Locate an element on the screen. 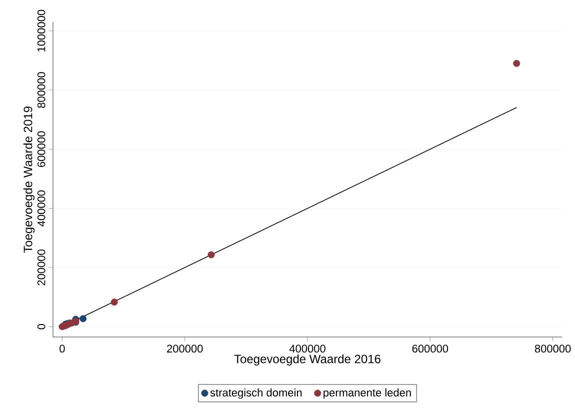  y-tick-label: 0 is located at coordinates (41, 327).